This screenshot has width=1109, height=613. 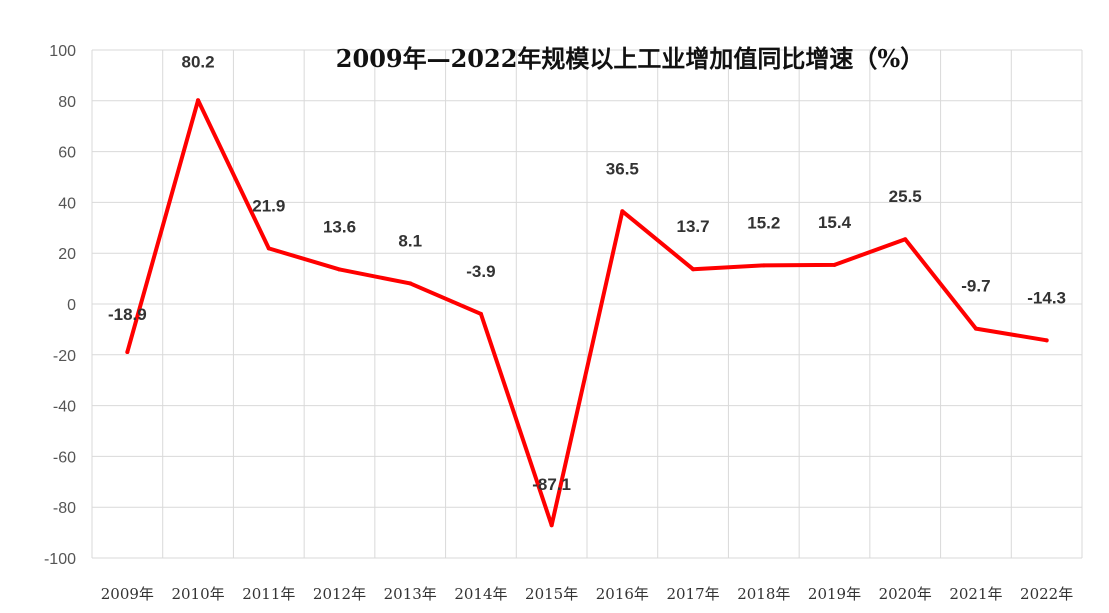 What do you see at coordinates (60, 559) in the screenshot?
I see `y-tick-label: -100` at bounding box center [60, 559].